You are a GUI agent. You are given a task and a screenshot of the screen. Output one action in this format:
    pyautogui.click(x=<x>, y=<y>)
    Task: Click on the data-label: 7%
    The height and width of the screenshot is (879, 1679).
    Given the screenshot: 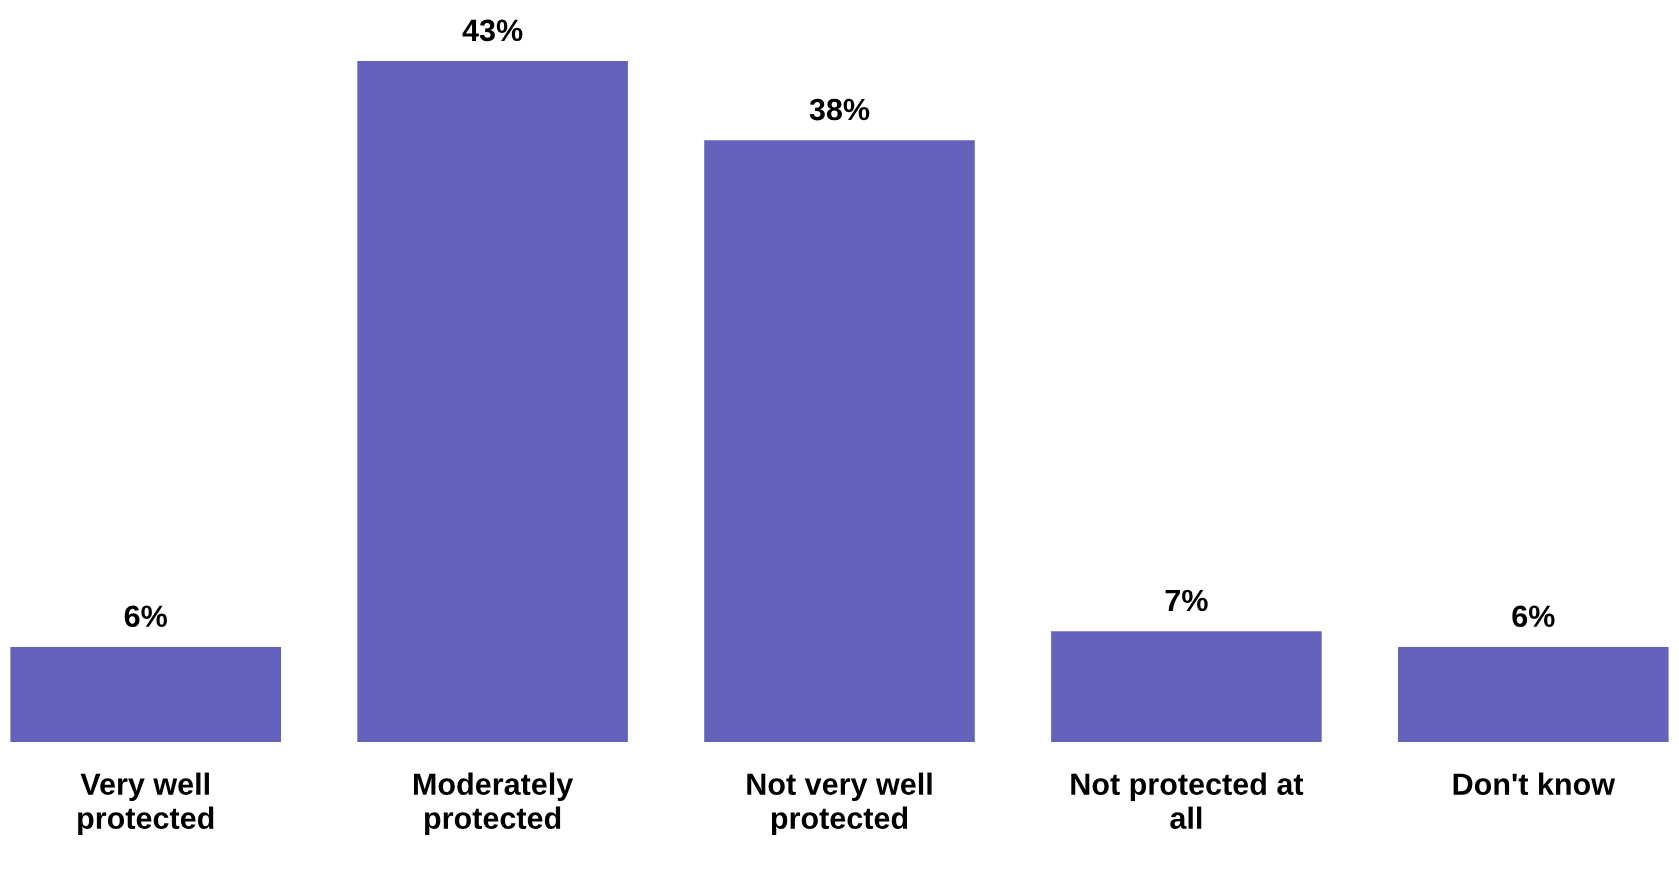 What is the action you would take?
    pyautogui.click(x=1186, y=600)
    